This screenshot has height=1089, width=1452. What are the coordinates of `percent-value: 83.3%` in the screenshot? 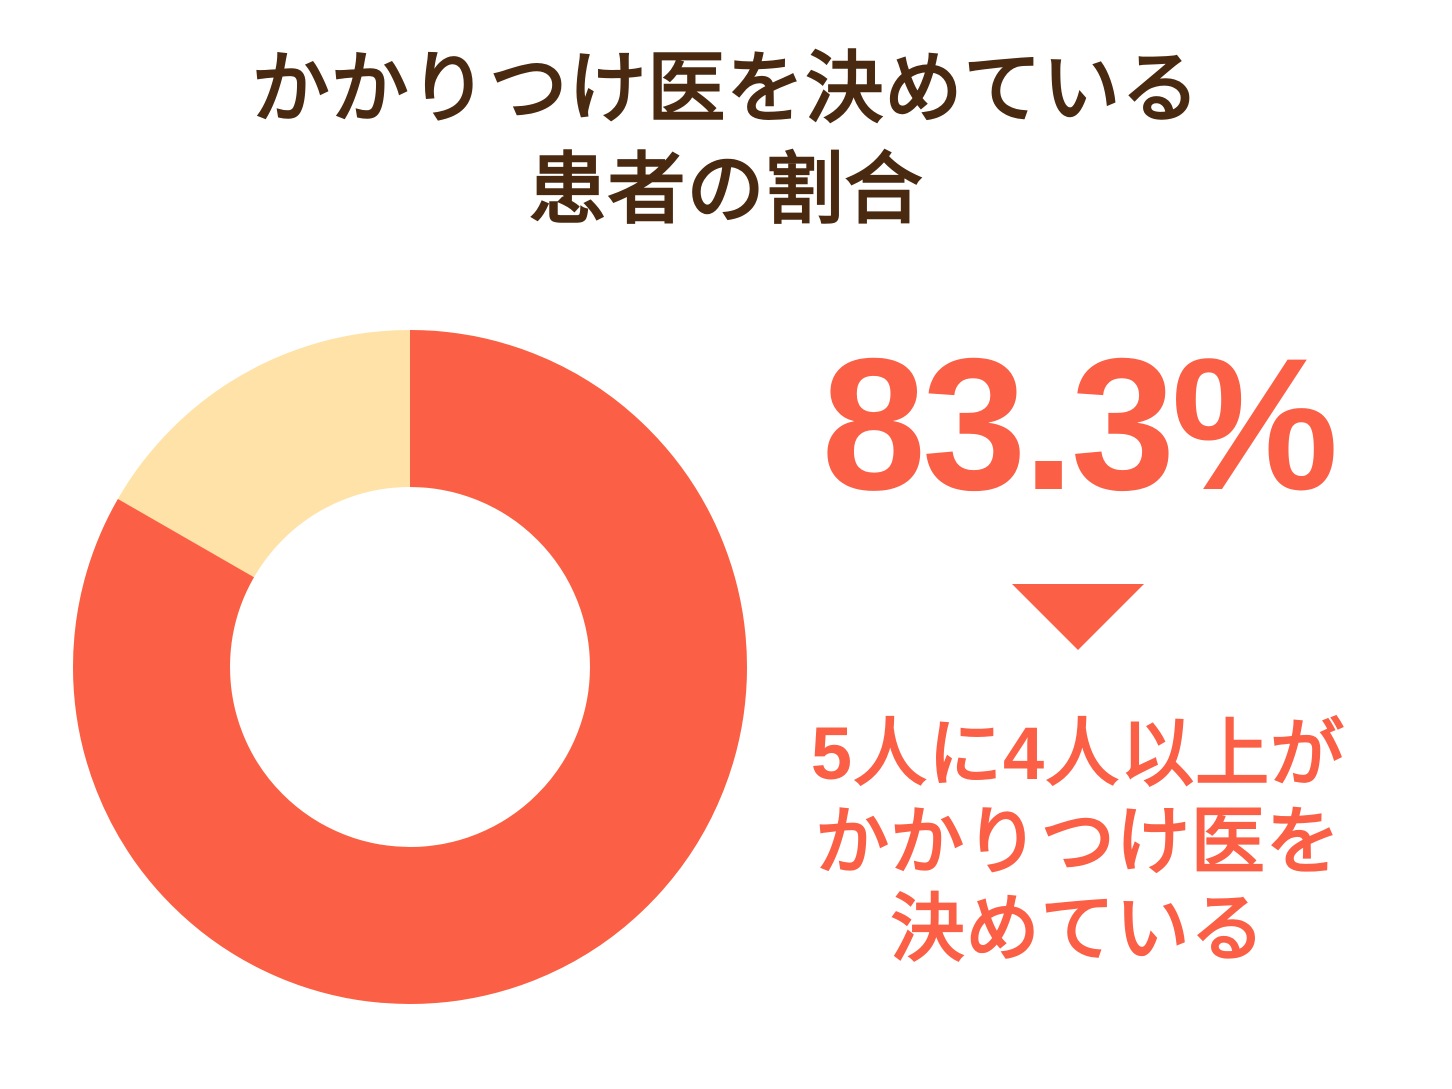 It's located at (1079, 424).